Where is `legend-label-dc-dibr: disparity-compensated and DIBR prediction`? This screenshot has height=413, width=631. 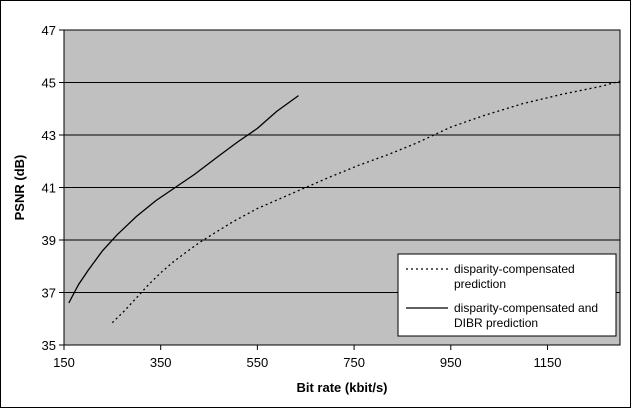 legend-label-dc-dibr: disparity-compensated and DIBR prediction is located at coordinates (526, 315).